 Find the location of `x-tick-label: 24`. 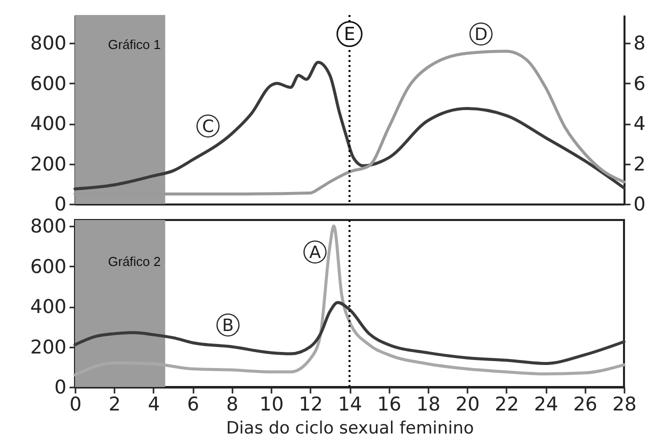

x-tick-label: 24 is located at coordinates (546, 405).